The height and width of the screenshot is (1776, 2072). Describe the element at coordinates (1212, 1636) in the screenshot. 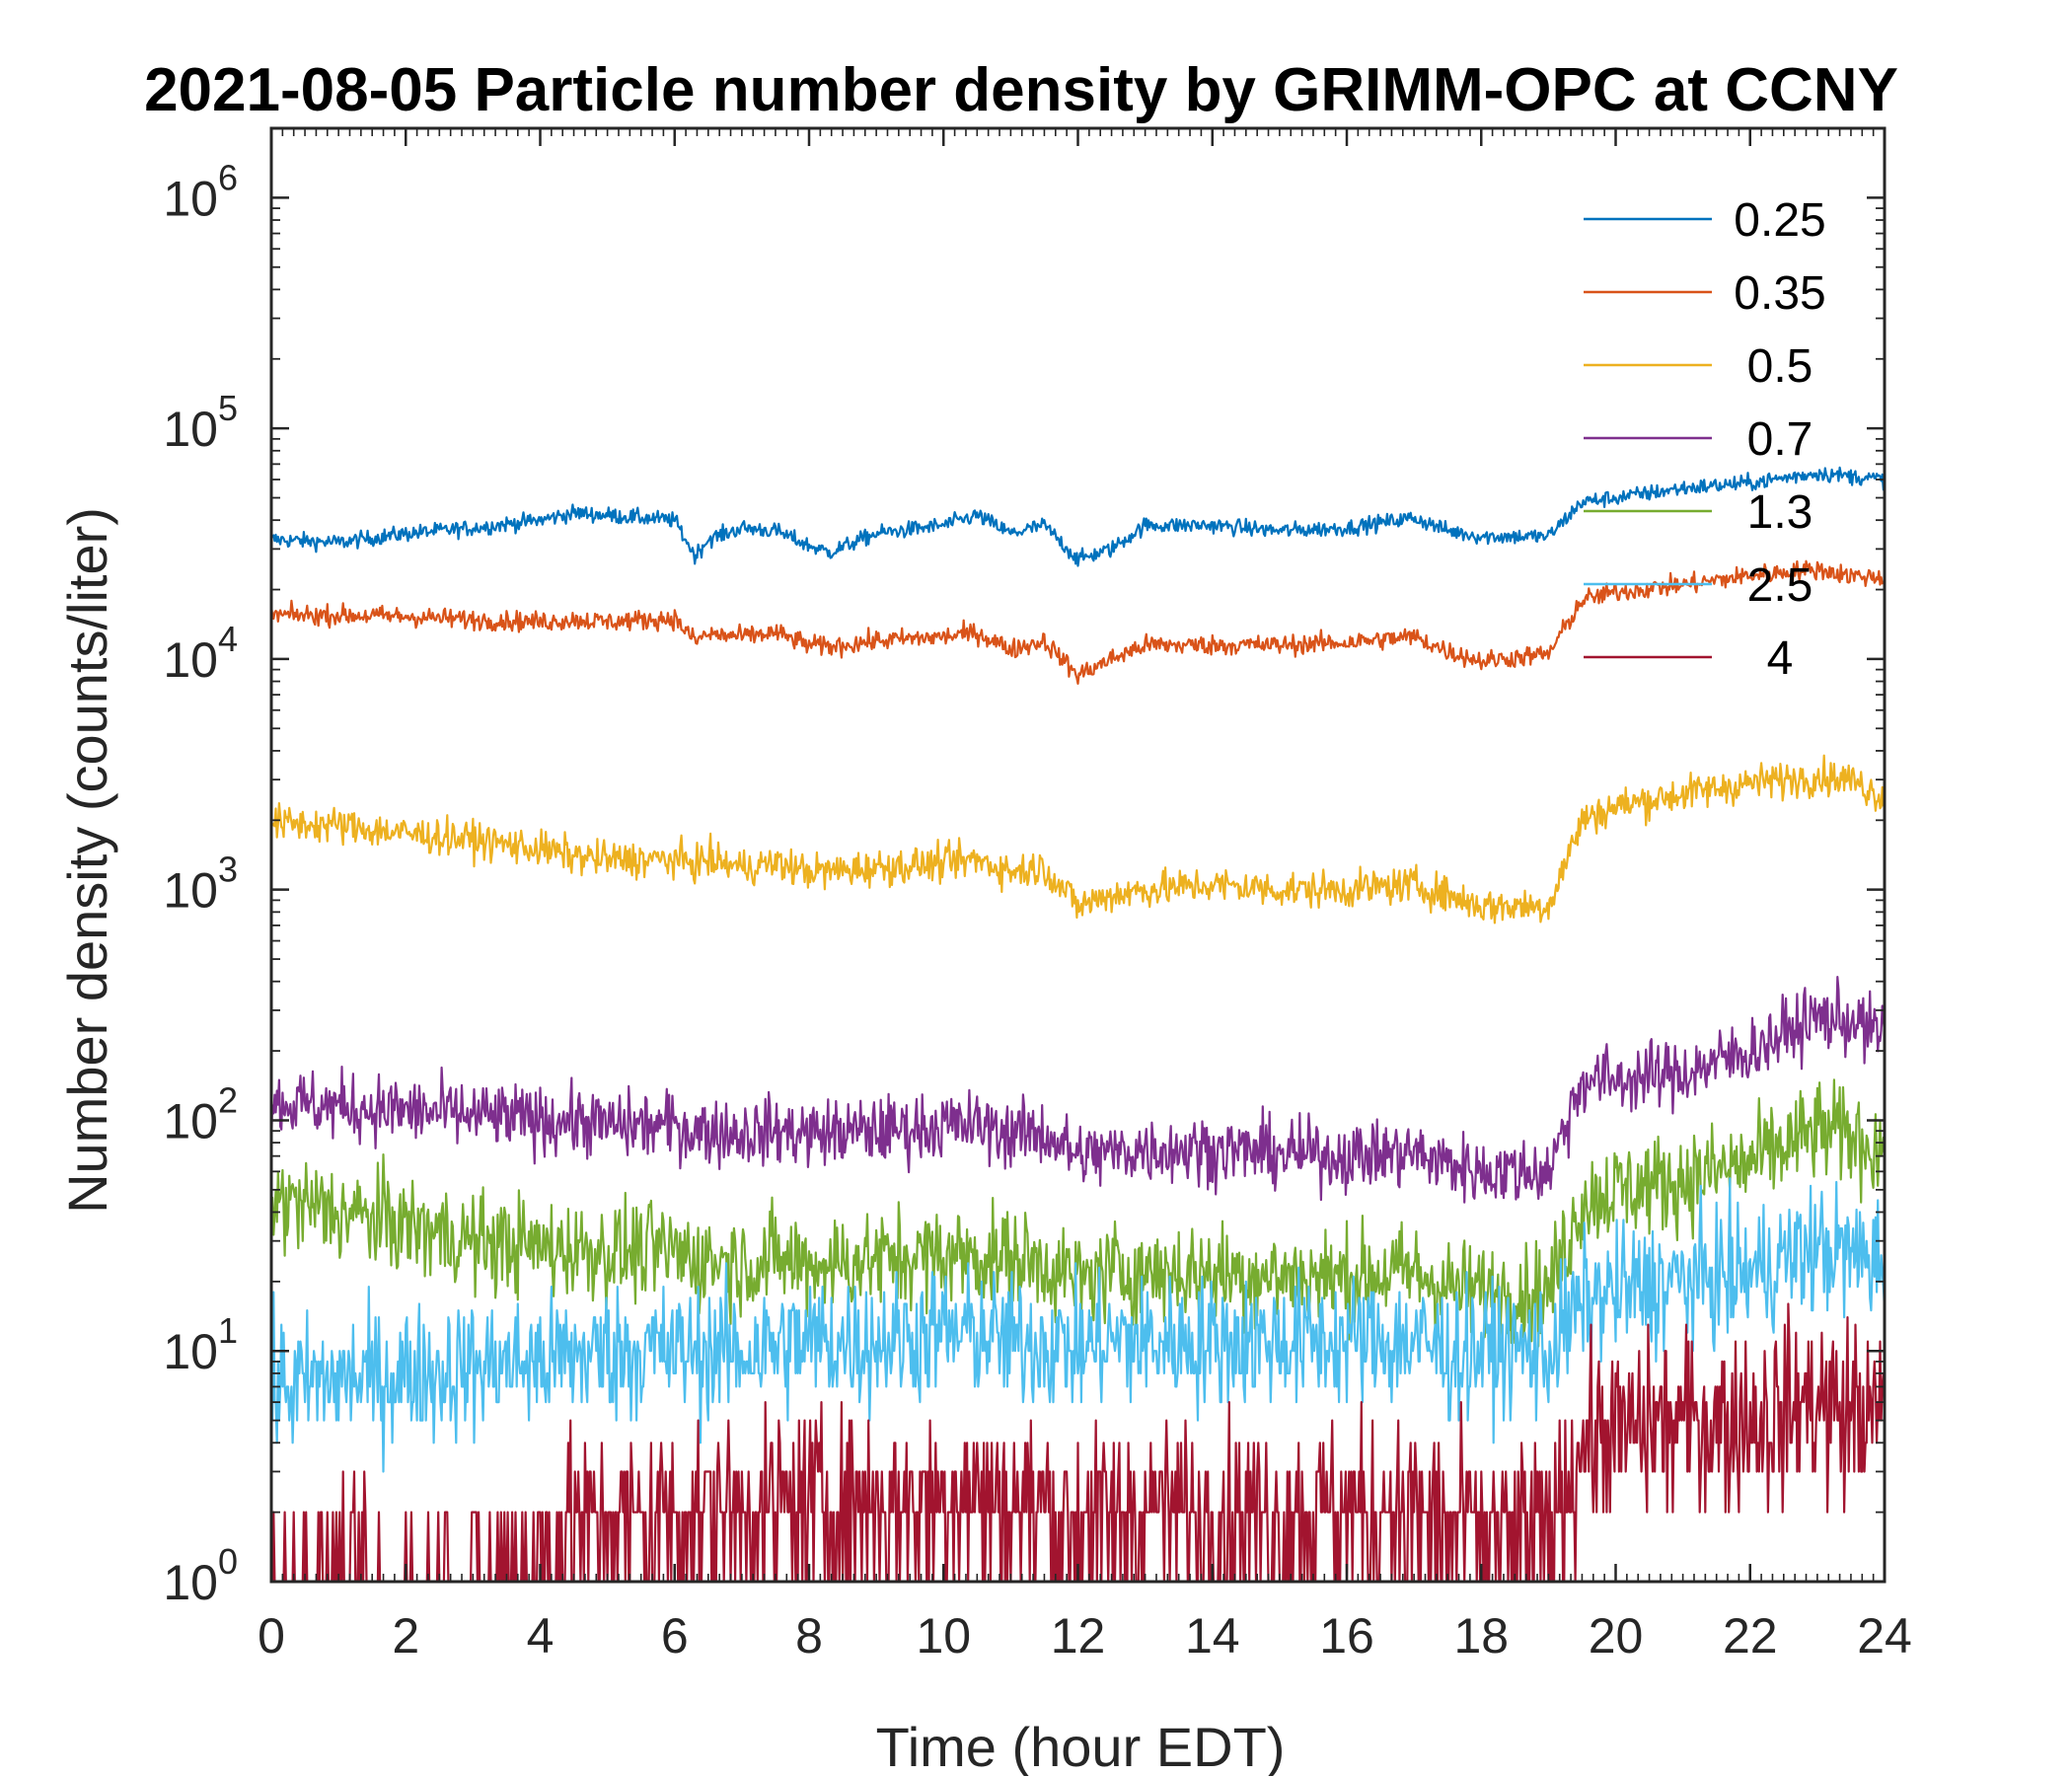

I see `x-tick-label: 14` at that location.